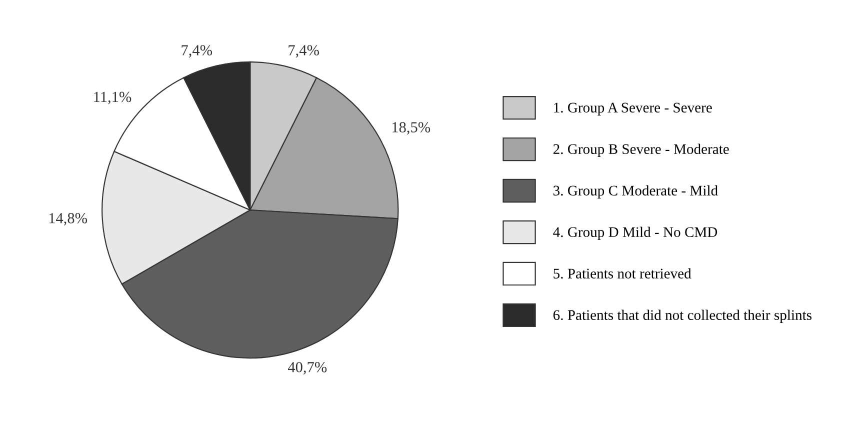 The width and height of the screenshot is (845, 423). I want to click on legend-label: 3. Group C Moderate - Mild, so click(636, 191).